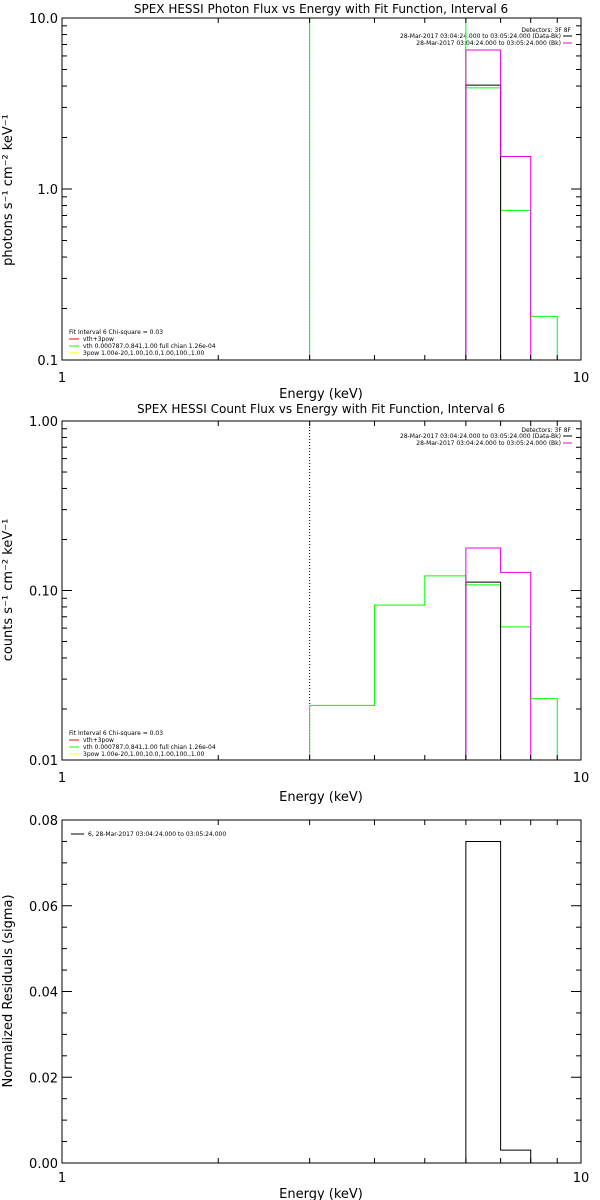 Image resolution: width=600 pixels, height=1200 pixels. I want to click on y-tick-label: 0.08, so click(43, 821).